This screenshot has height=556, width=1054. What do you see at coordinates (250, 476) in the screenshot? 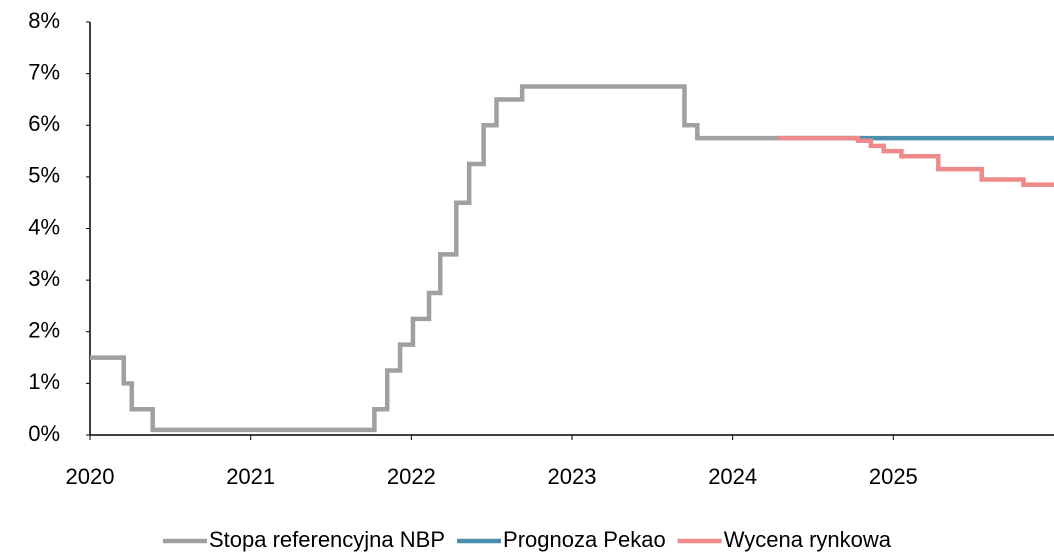
I see `x-tick-label: 2021` at bounding box center [250, 476].